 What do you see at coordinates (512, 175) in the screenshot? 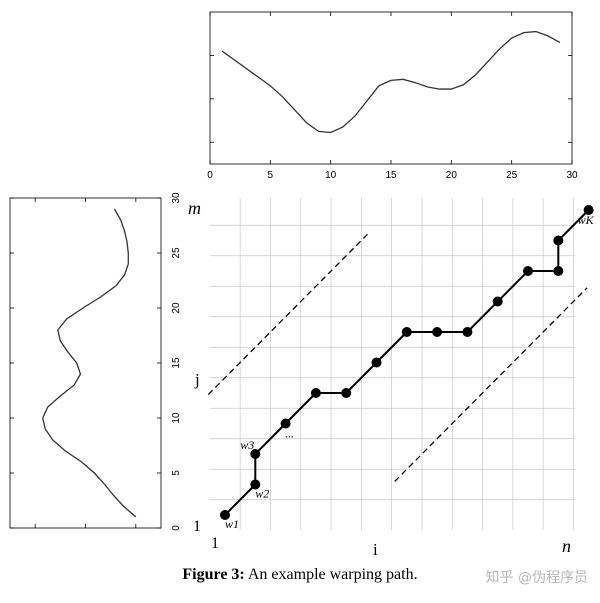
I see `top-xtick-label: 25` at bounding box center [512, 175].